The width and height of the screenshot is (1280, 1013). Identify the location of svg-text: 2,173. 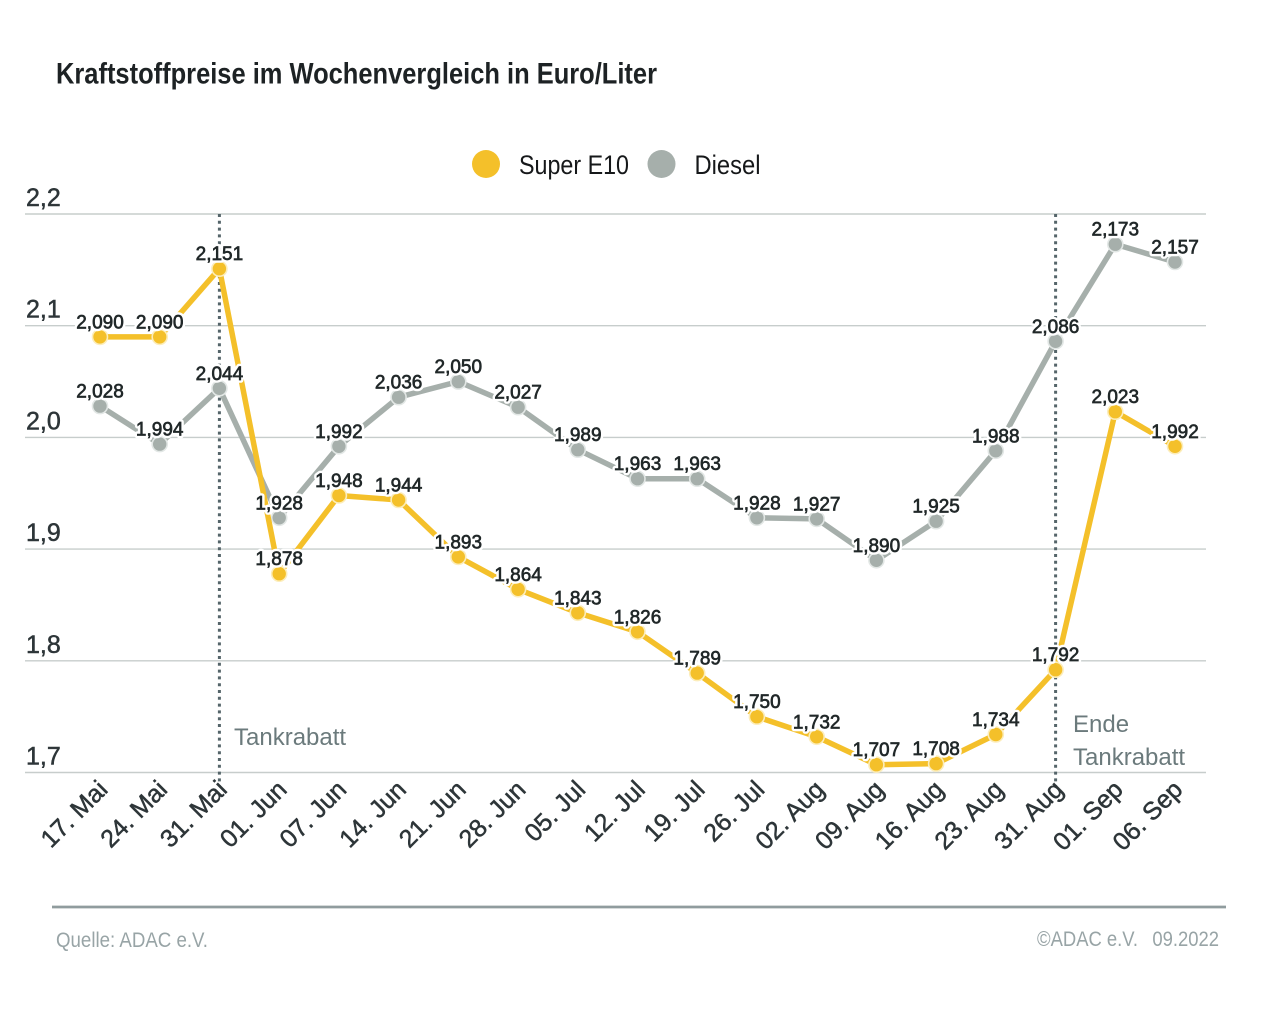
(1116, 230).